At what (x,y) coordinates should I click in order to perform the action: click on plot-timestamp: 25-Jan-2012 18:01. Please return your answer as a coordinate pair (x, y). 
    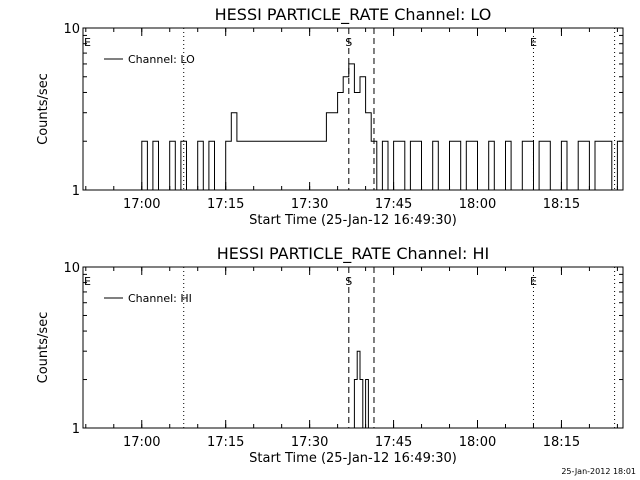
    Looking at the image, I should click on (598, 471).